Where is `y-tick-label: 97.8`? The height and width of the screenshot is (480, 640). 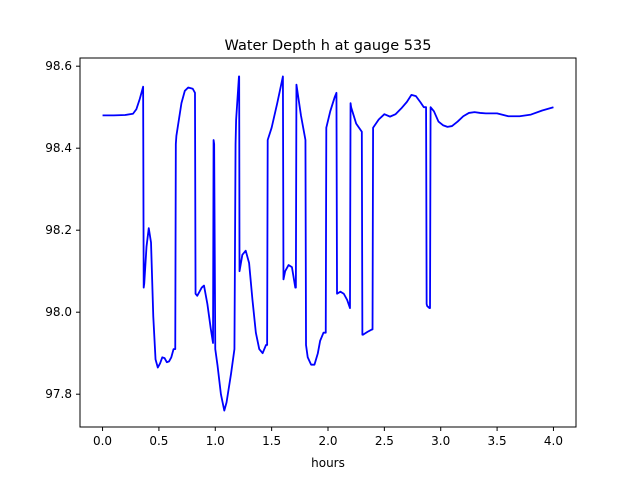
y-tick-label: 97.8 is located at coordinates (58, 394).